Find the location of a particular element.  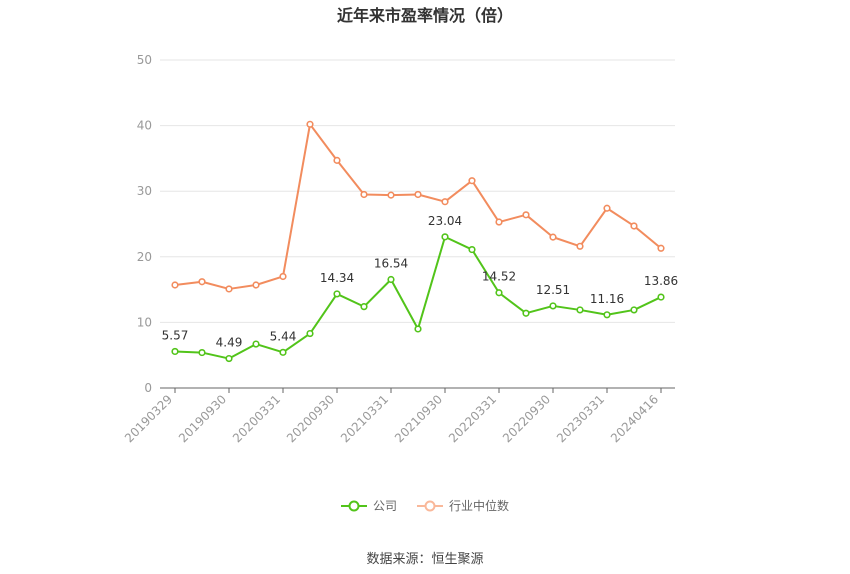

y-tick-label: 40 is located at coordinates (144, 126).